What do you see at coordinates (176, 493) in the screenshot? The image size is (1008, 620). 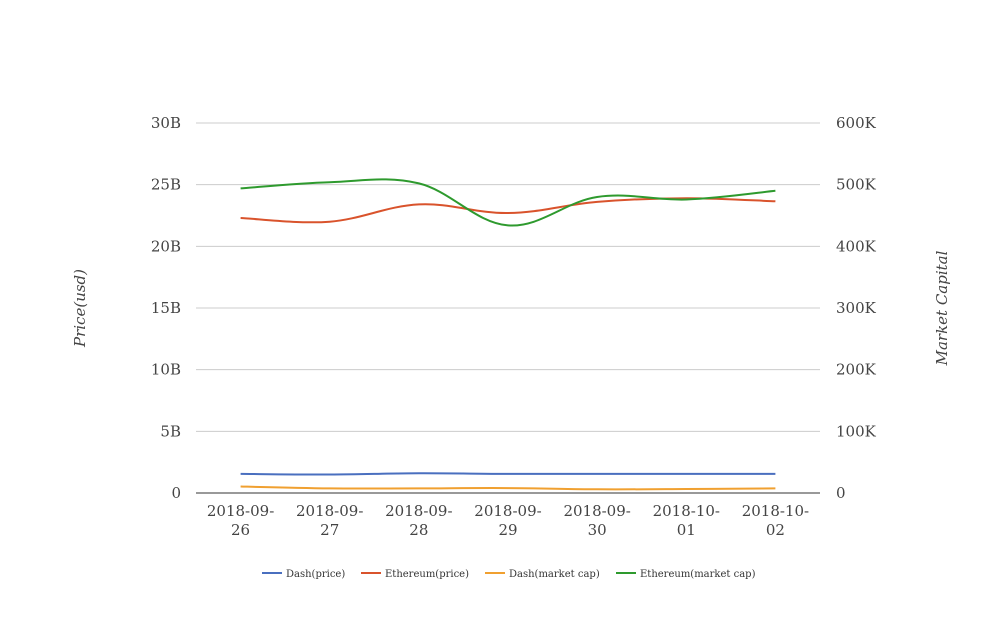 I see `y-left-tick-label: 0` at bounding box center [176, 493].